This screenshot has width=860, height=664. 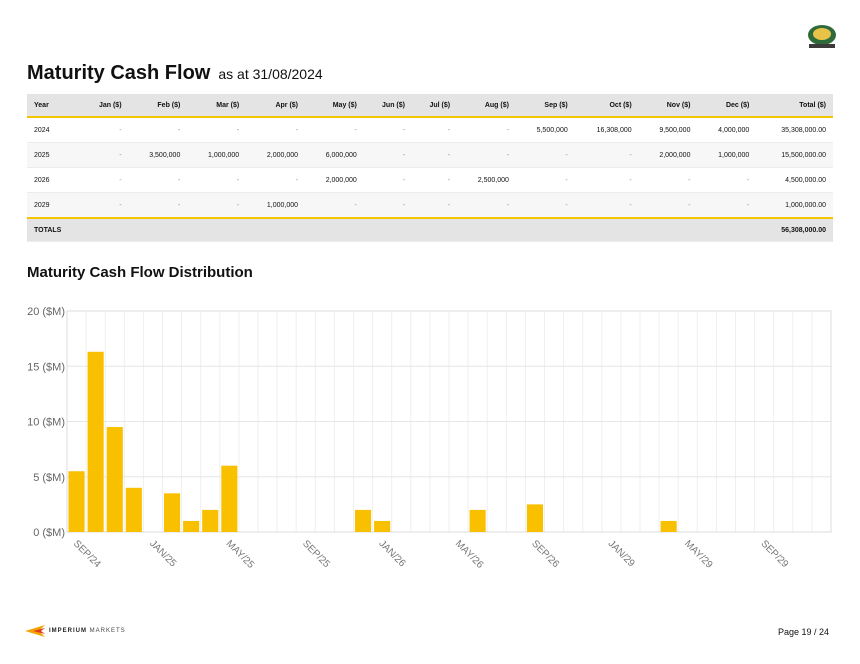 What do you see at coordinates (391, 553) in the screenshot?
I see `x-tick-label: JAN/26` at bounding box center [391, 553].